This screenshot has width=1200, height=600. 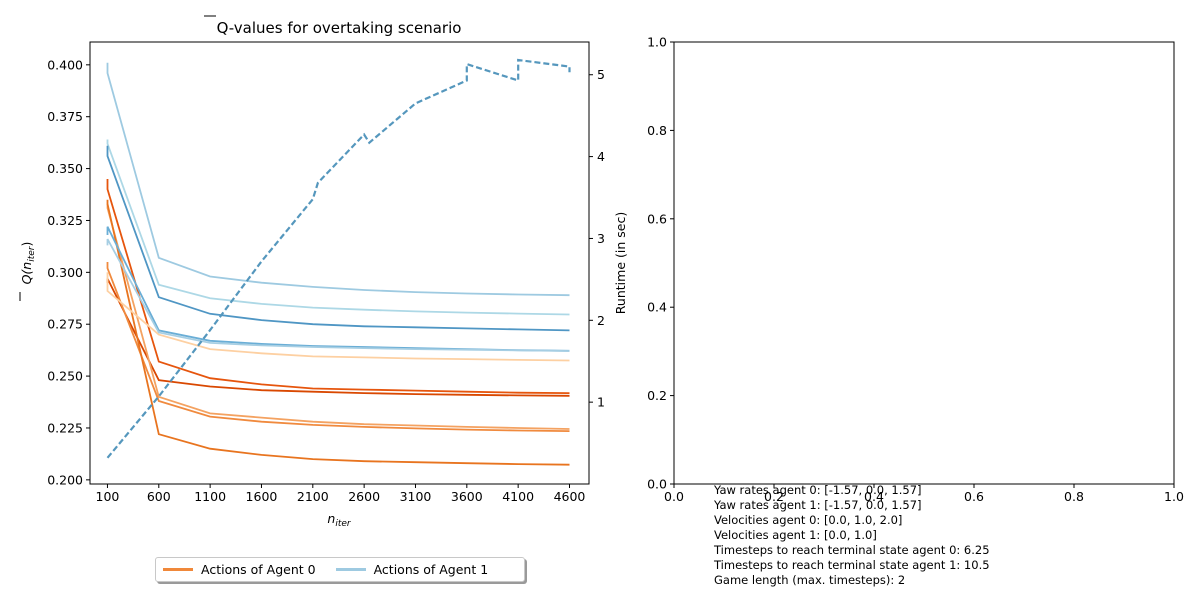 I want to click on y2-tick-label: 2, so click(x=601, y=320).